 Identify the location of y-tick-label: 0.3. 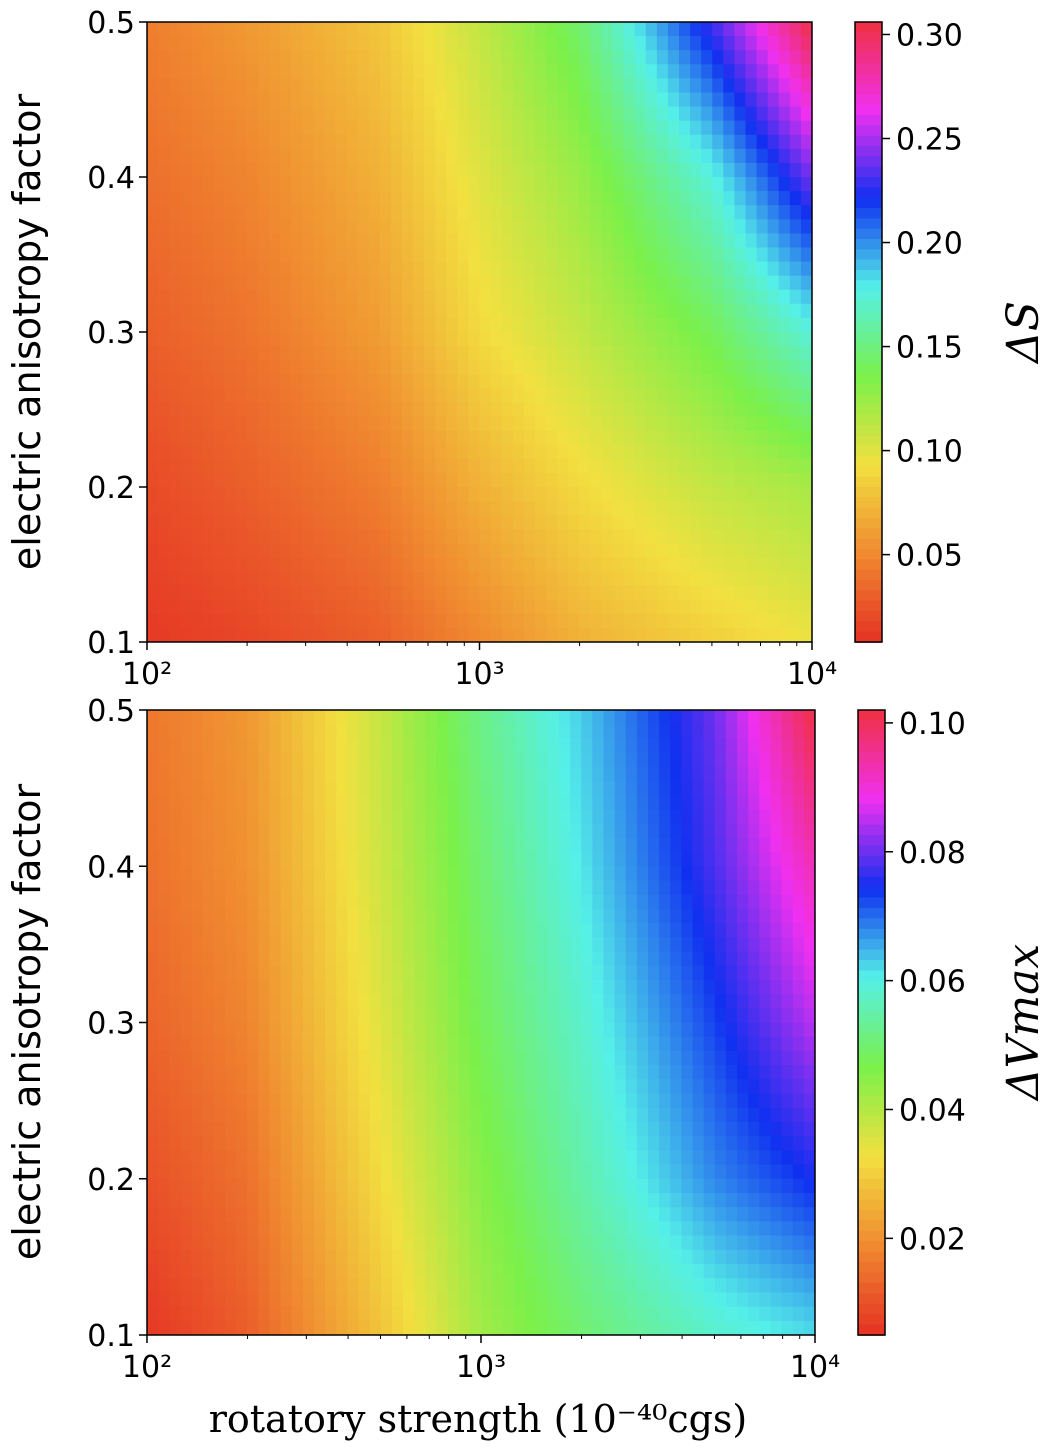
(111, 333).